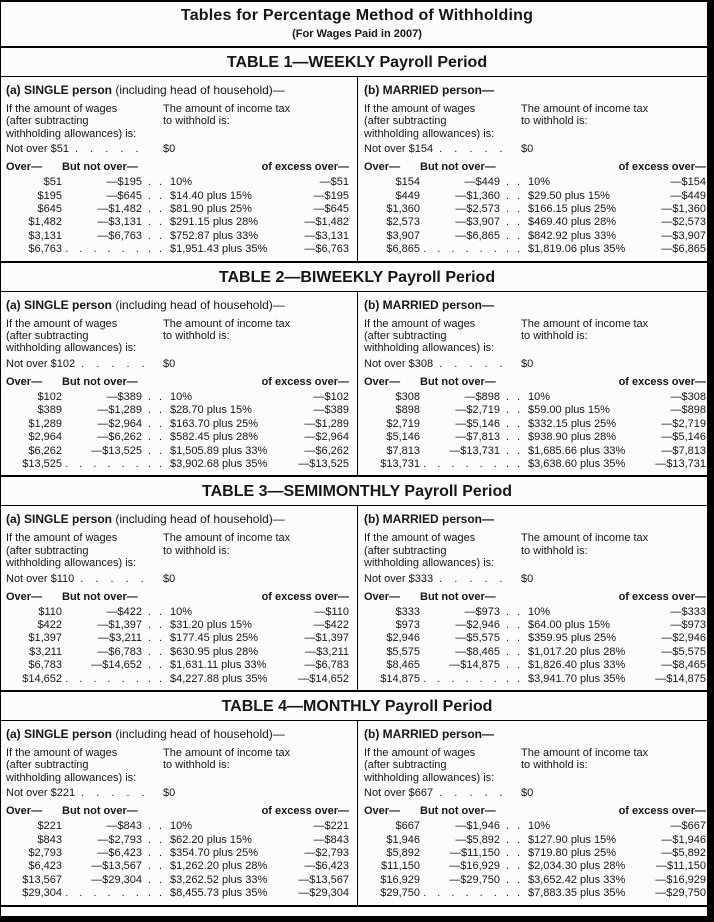 Image resolution: width=714 pixels, height=922 pixels. Describe the element at coordinates (683, 651) in the screenshot. I see `excess-over-value: —$5,575` at that location.